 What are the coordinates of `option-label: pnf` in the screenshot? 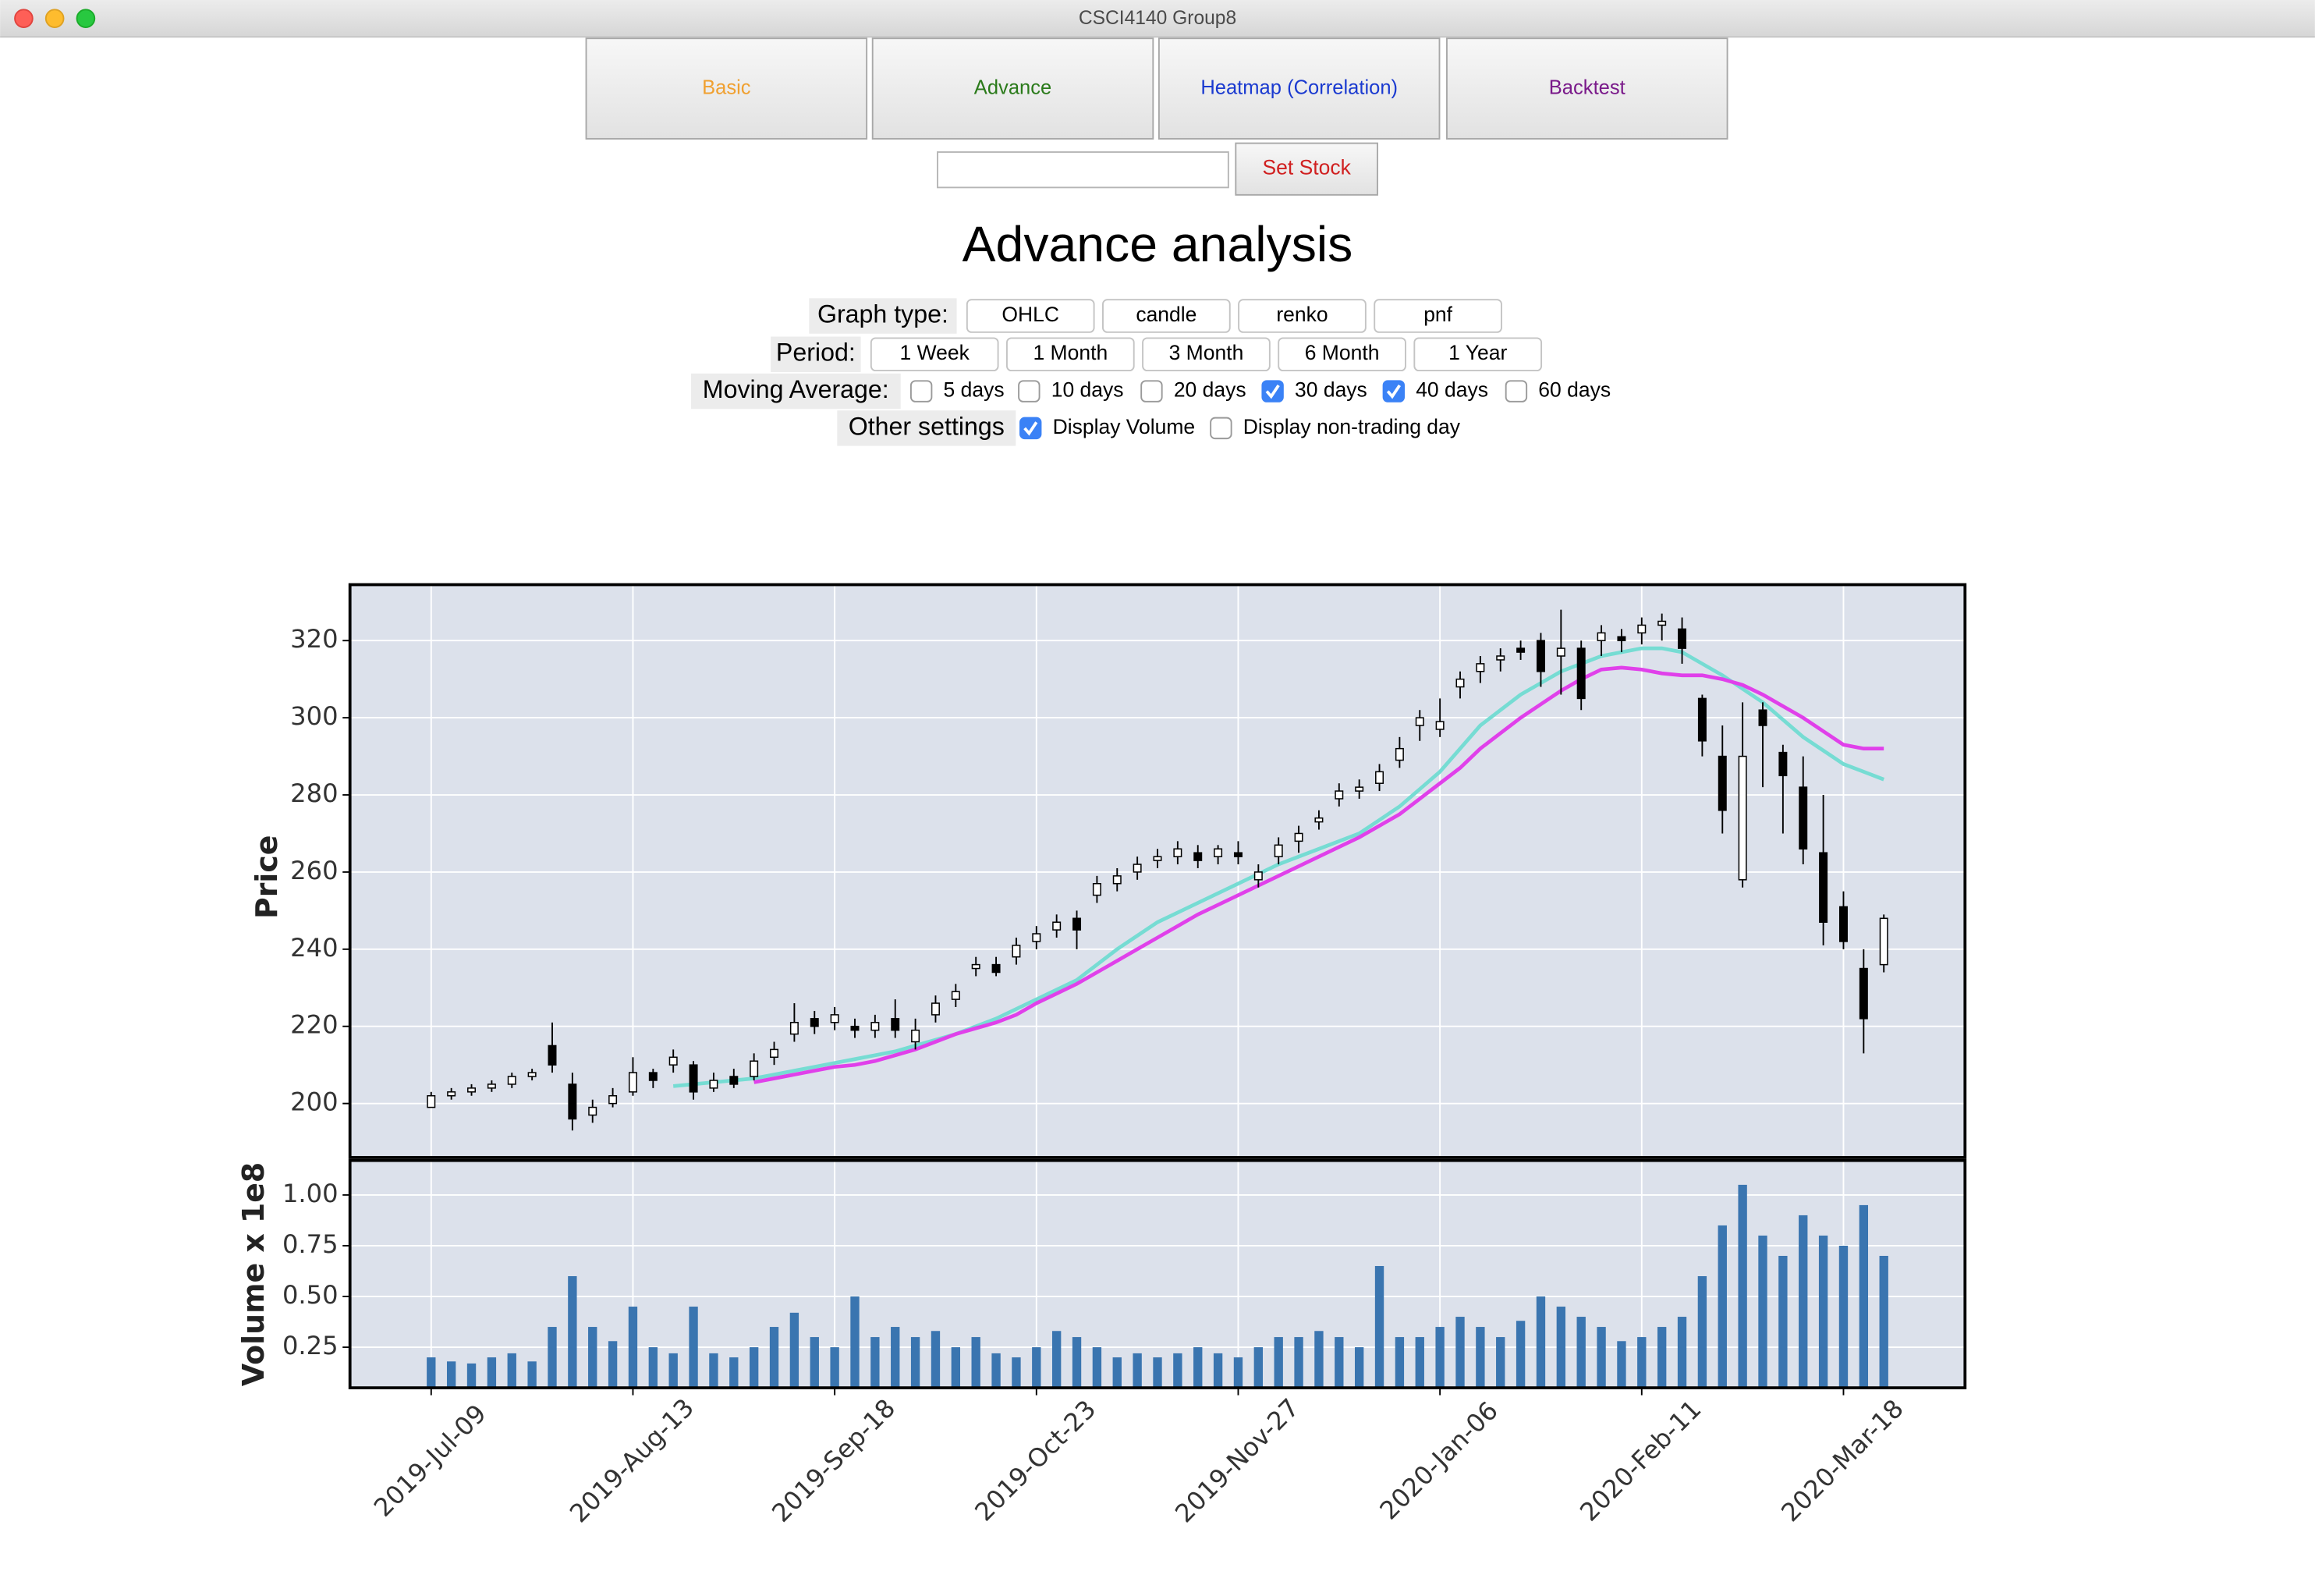 It's located at (1437, 314).